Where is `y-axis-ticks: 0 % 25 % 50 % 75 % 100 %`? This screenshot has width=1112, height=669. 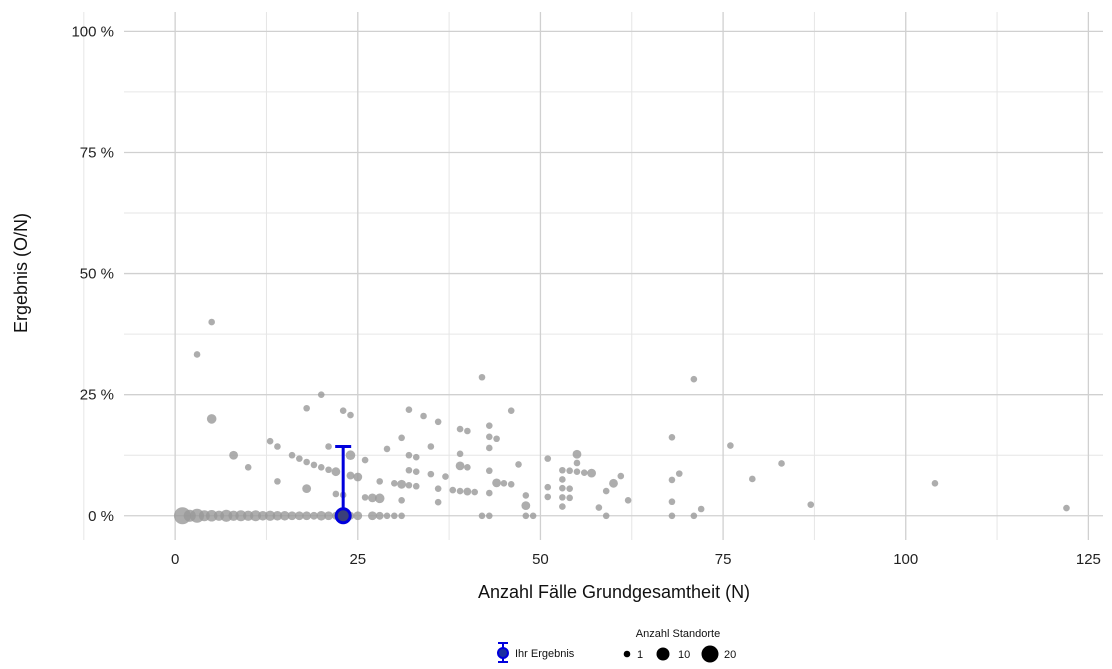
y-axis-ticks: 0 % 25 % 50 % 75 % 100 % is located at coordinates (92, 273).